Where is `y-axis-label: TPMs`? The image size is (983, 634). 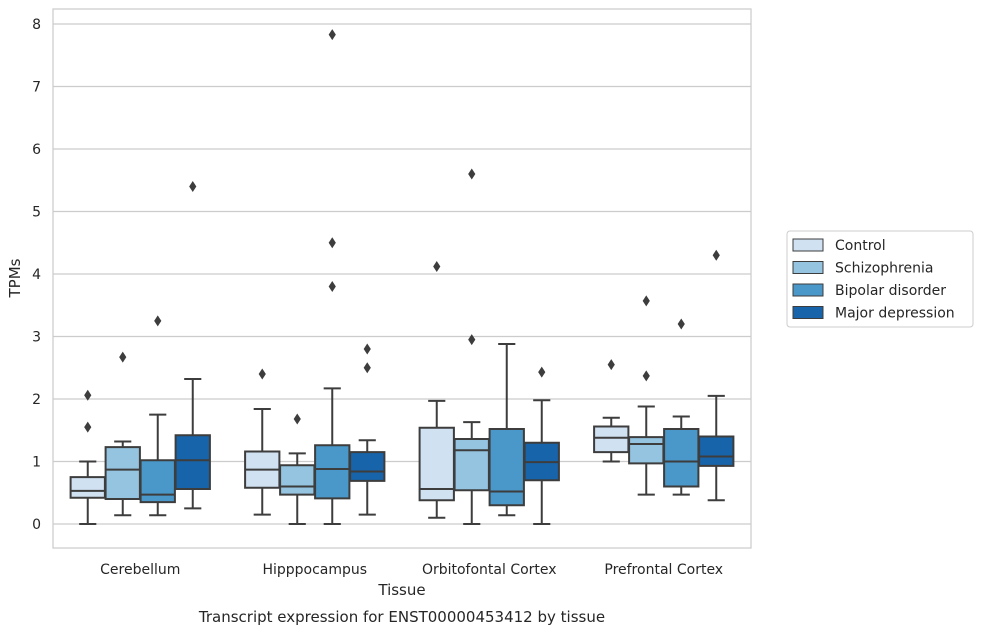
y-axis-label: TPMs is located at coordinates (15, 278).